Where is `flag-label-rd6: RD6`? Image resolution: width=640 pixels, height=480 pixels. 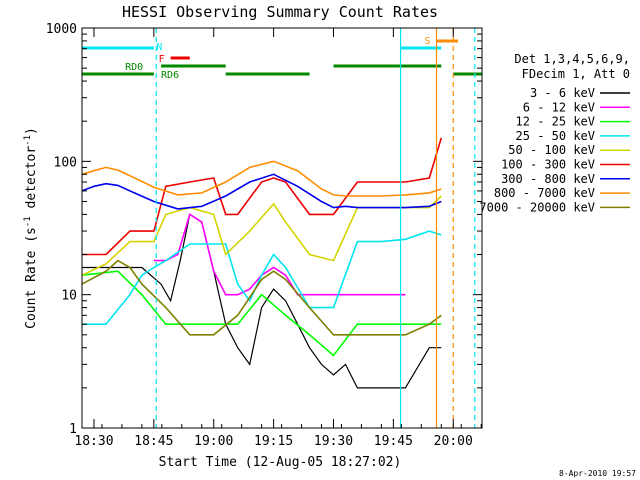 flag-label-rd6: RD6 is located at coordinates (170, 75).